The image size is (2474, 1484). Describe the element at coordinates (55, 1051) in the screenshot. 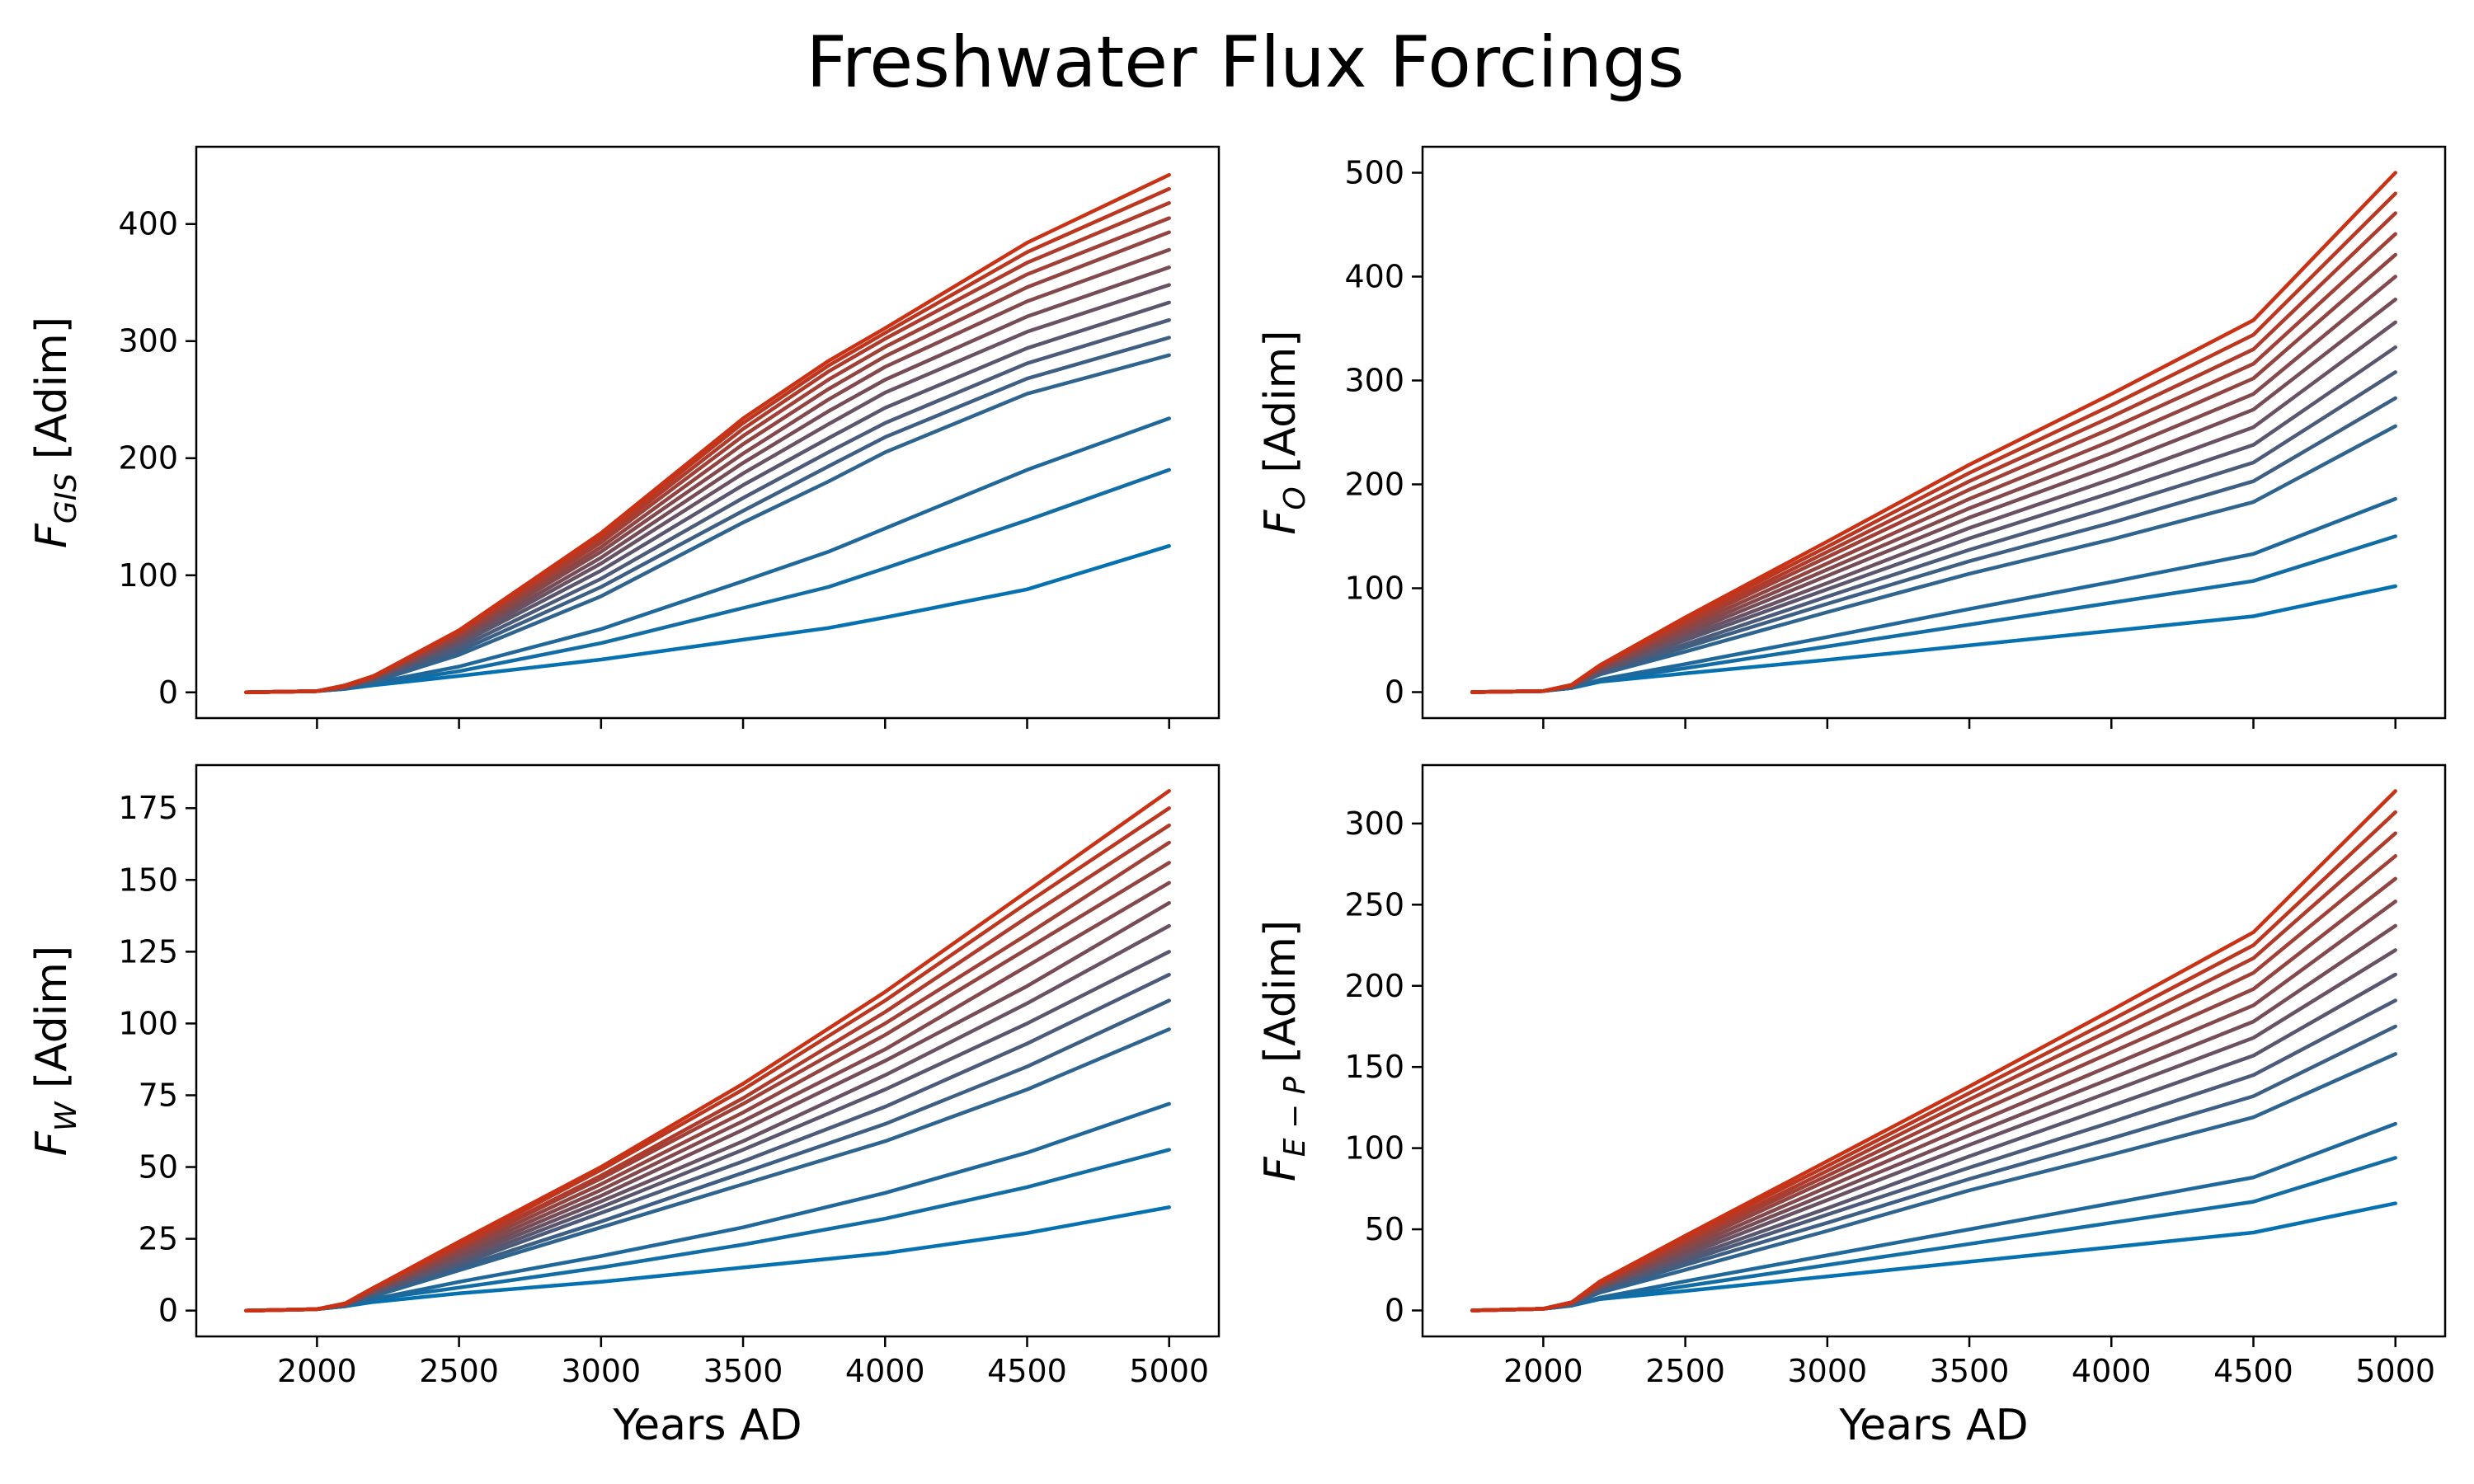

I see `y-axis-label: FW [Adim]` at that location.